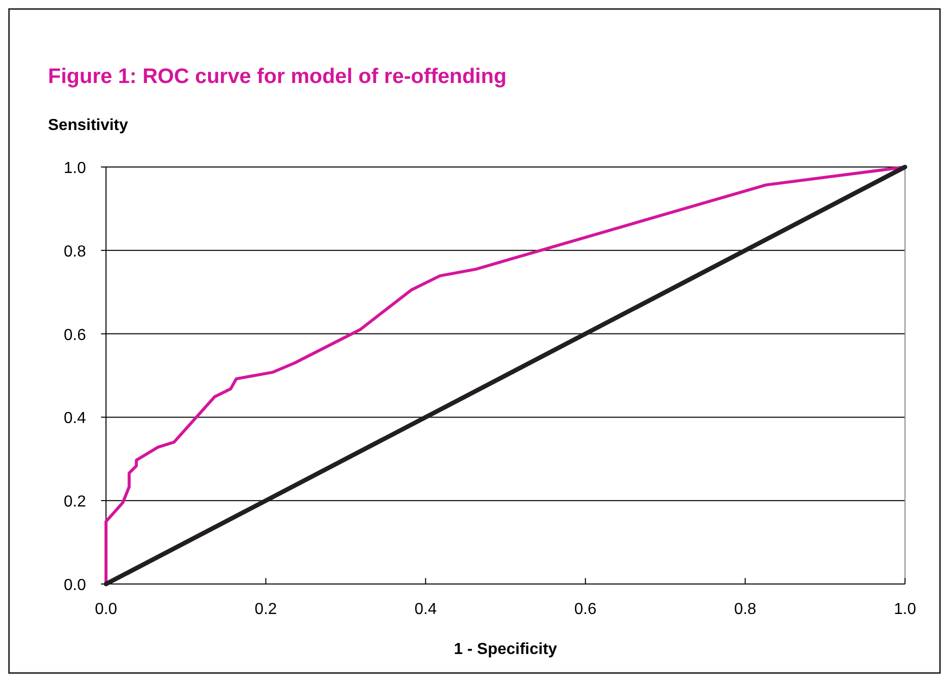  I want to click on x-tick-label: 0.6, so click(585, 609).